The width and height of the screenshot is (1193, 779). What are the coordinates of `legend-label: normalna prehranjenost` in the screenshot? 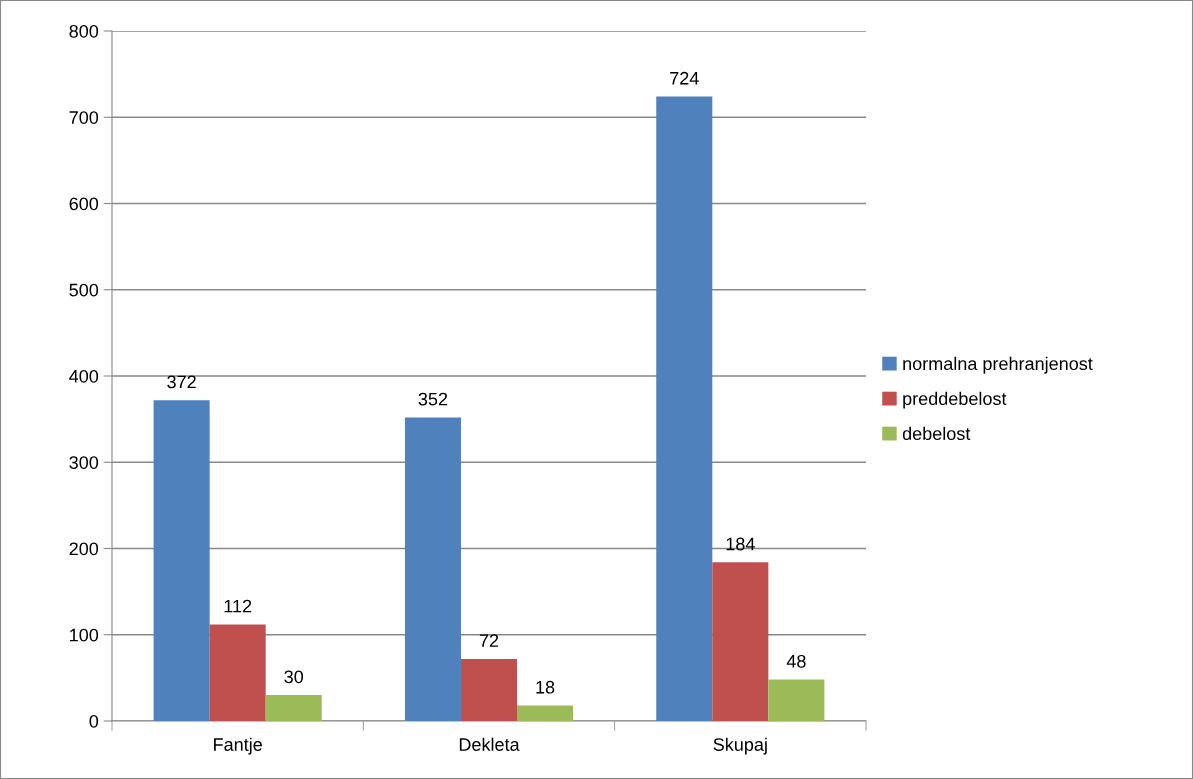 It's located at (998, 365).